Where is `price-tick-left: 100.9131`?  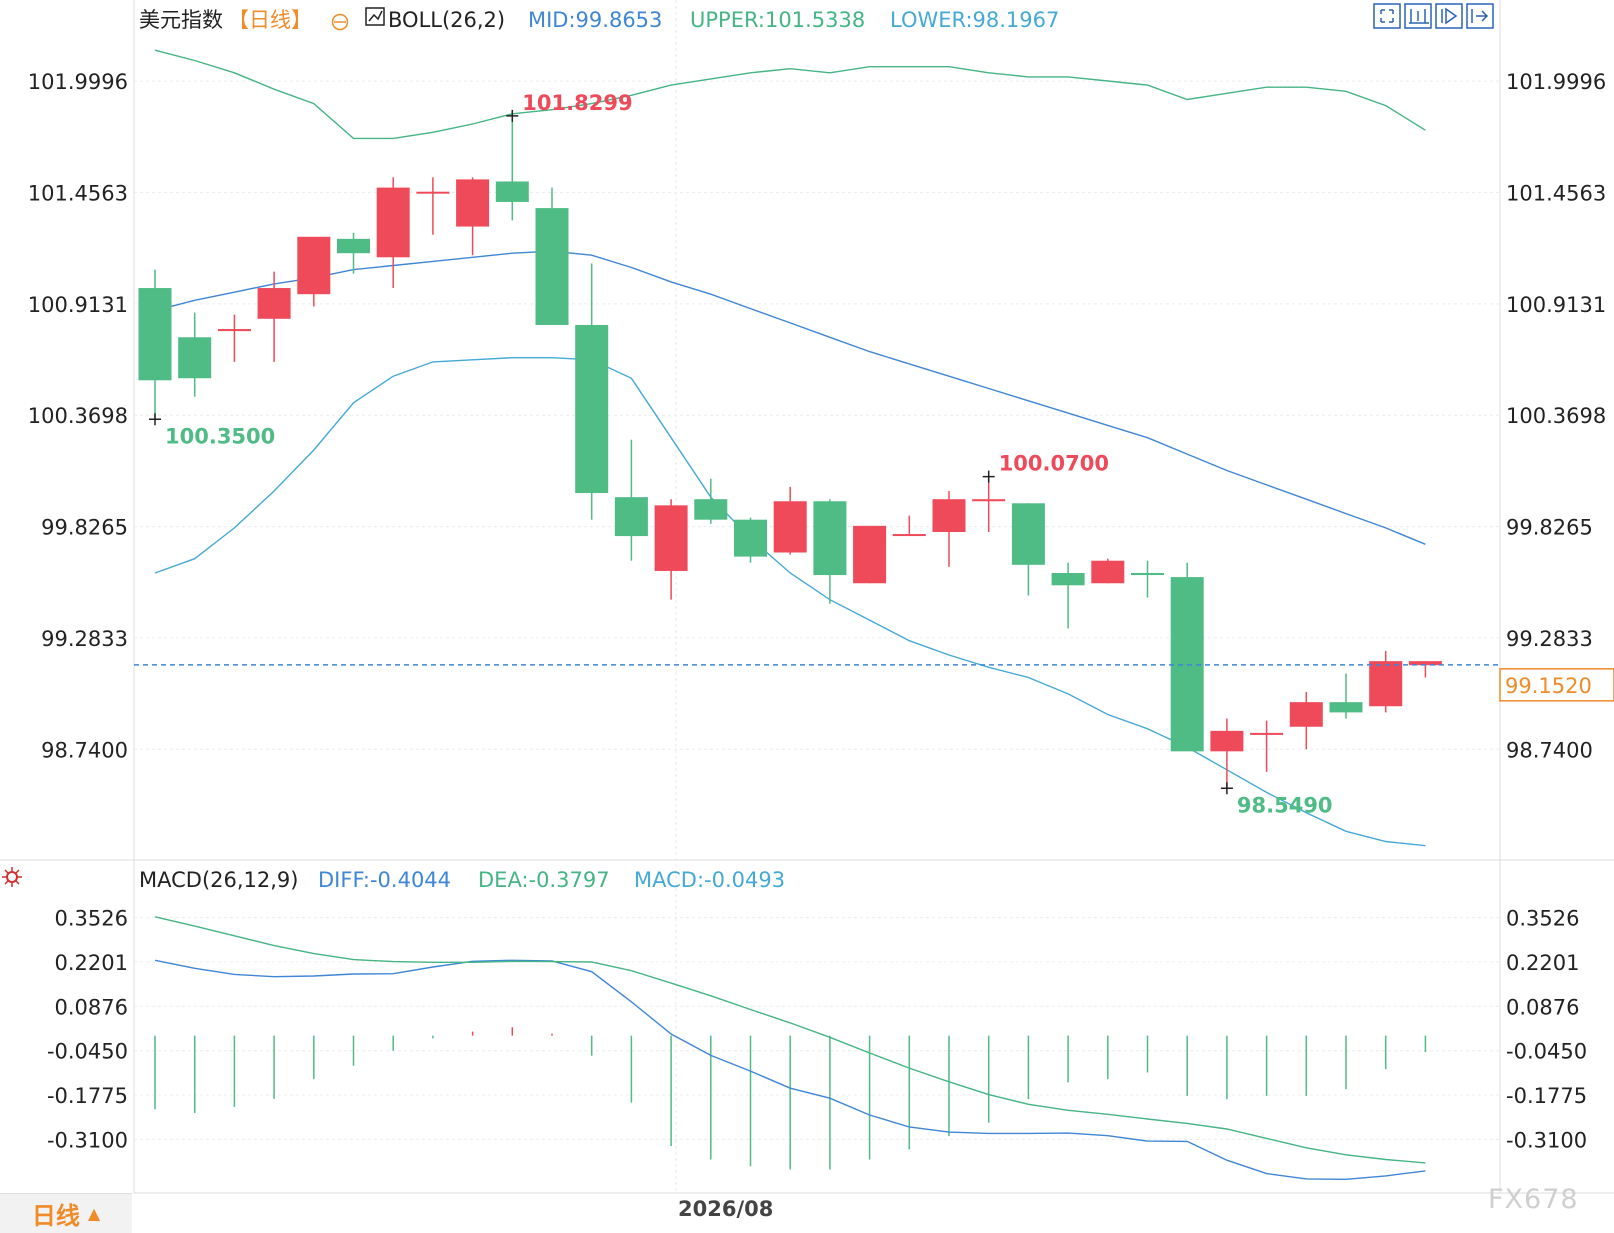
price-tick-left: 100.9131 is located at coordinates (78, 305).